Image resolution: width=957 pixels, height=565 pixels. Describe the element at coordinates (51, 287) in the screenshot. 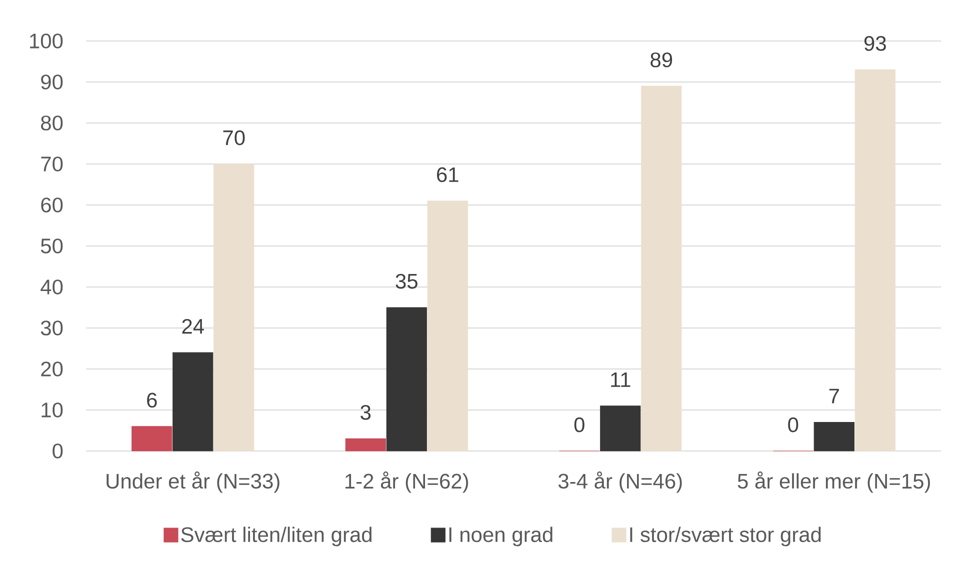

I see `y-tick-label: 40` at that location.